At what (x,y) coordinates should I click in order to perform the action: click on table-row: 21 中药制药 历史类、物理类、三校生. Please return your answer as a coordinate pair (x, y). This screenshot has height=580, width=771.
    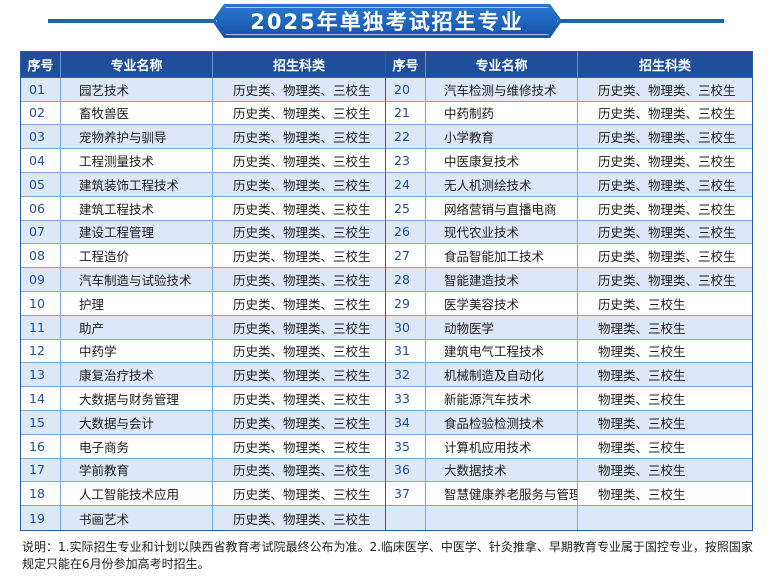
    Looking at the image, I should click on (569, 113).